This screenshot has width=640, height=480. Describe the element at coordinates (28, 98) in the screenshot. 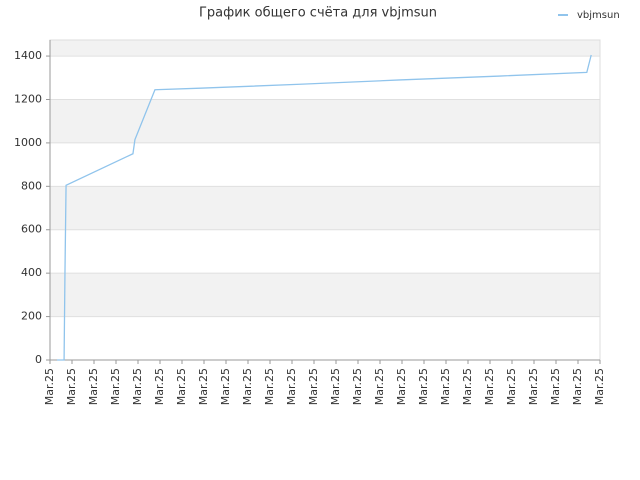

I see `y-tick-label: 1200` at that location.